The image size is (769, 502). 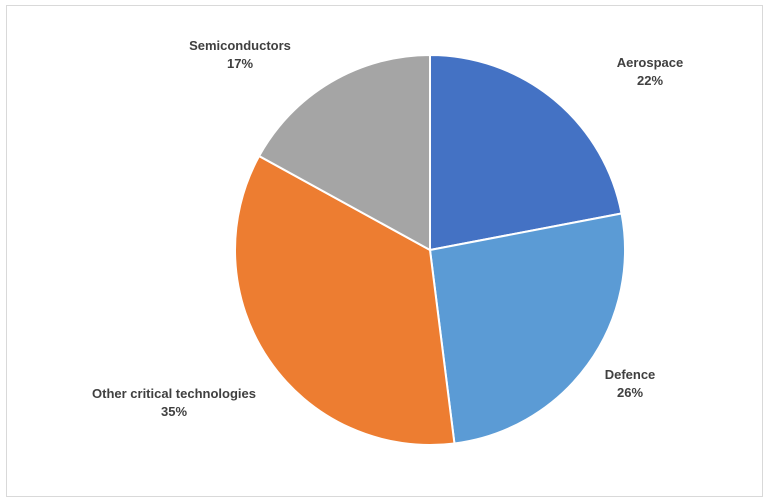 What do you see at coordinates (527, 328) in the screenshot?
I see `pie-slice-defence` at bounding box center [527, 328].